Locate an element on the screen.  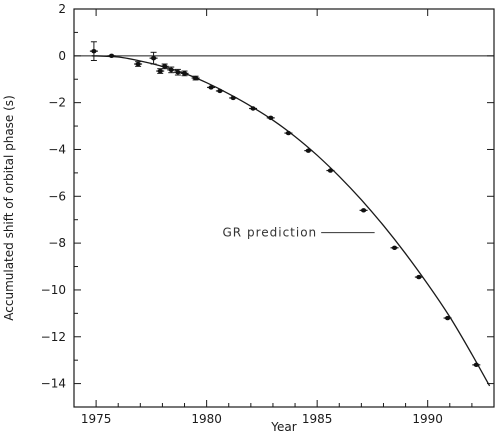
x-tick-label: 1990 is located at coordinates (427, 419).